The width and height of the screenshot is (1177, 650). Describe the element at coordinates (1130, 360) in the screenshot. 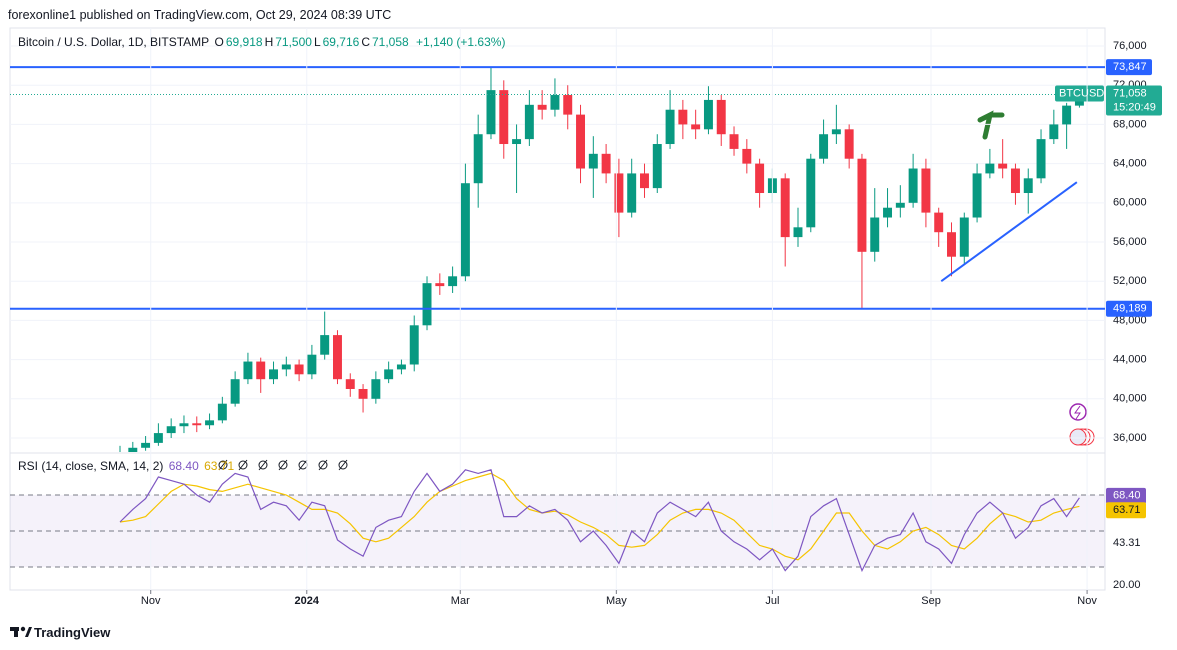

I see `y-tick-label: 44,000` at that location.